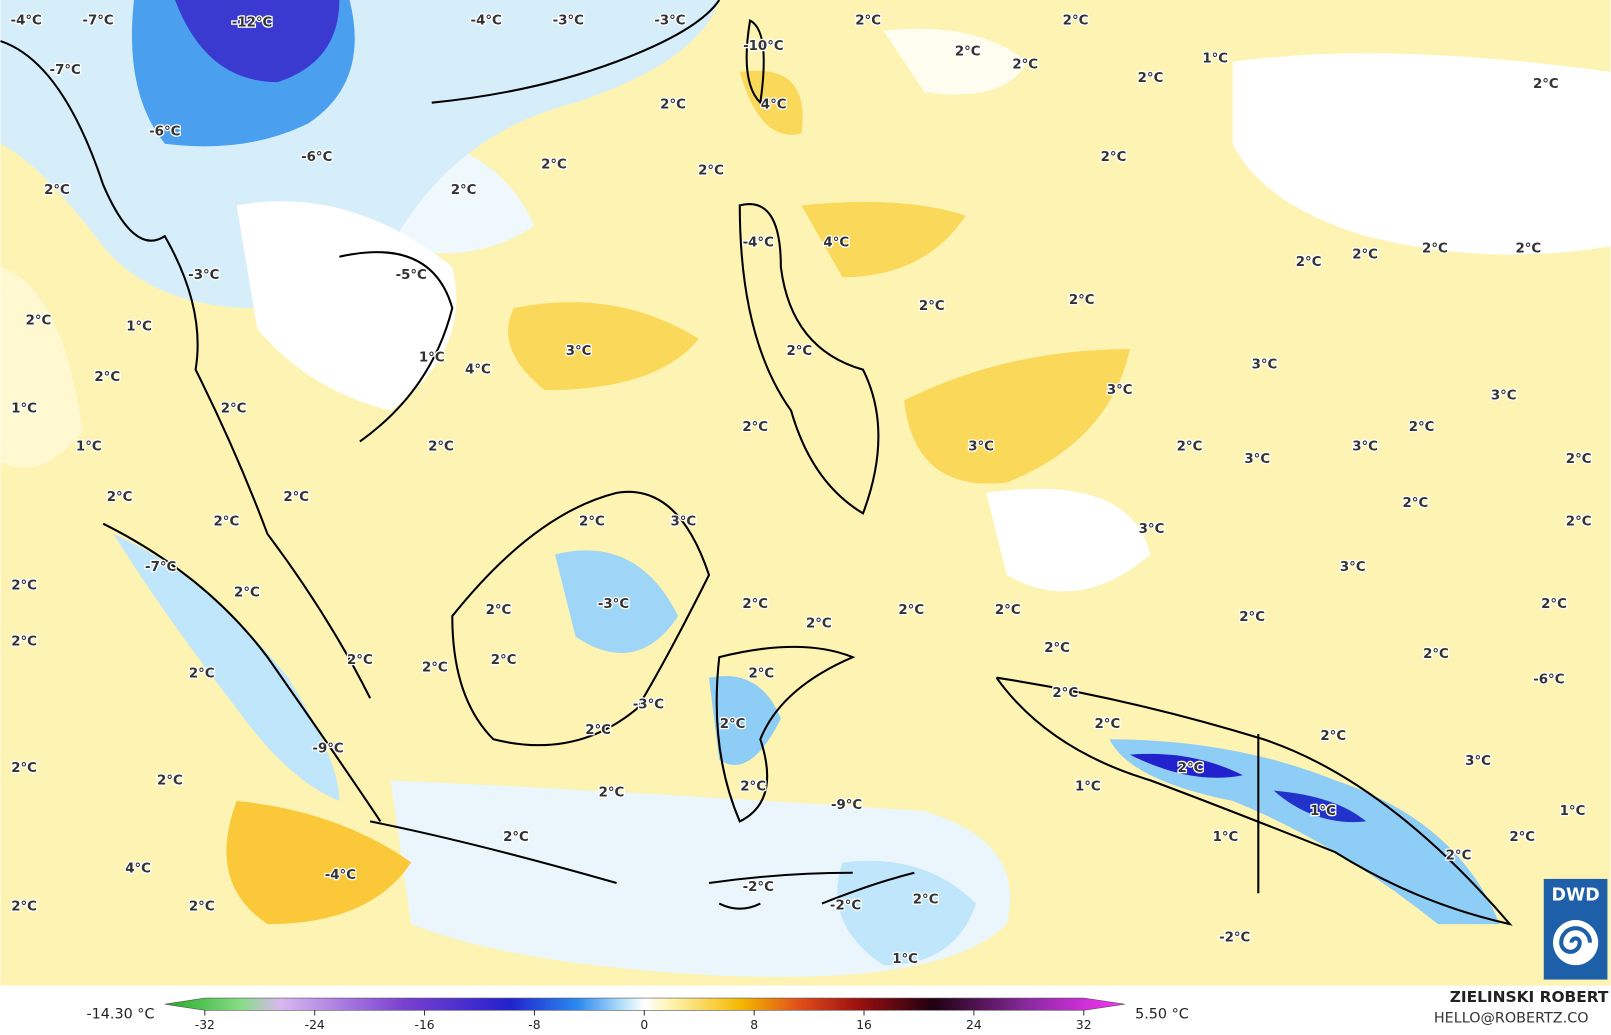 This screenshot has height=1035, width=1611. I want to click on temp-label: -10°C, so click(763, 46).